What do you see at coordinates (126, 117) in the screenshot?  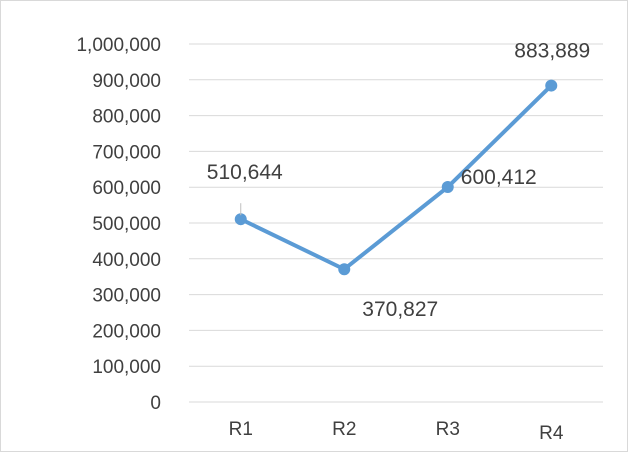 I see `y-tick-label: 800,000` at bounding box center [126, 117].